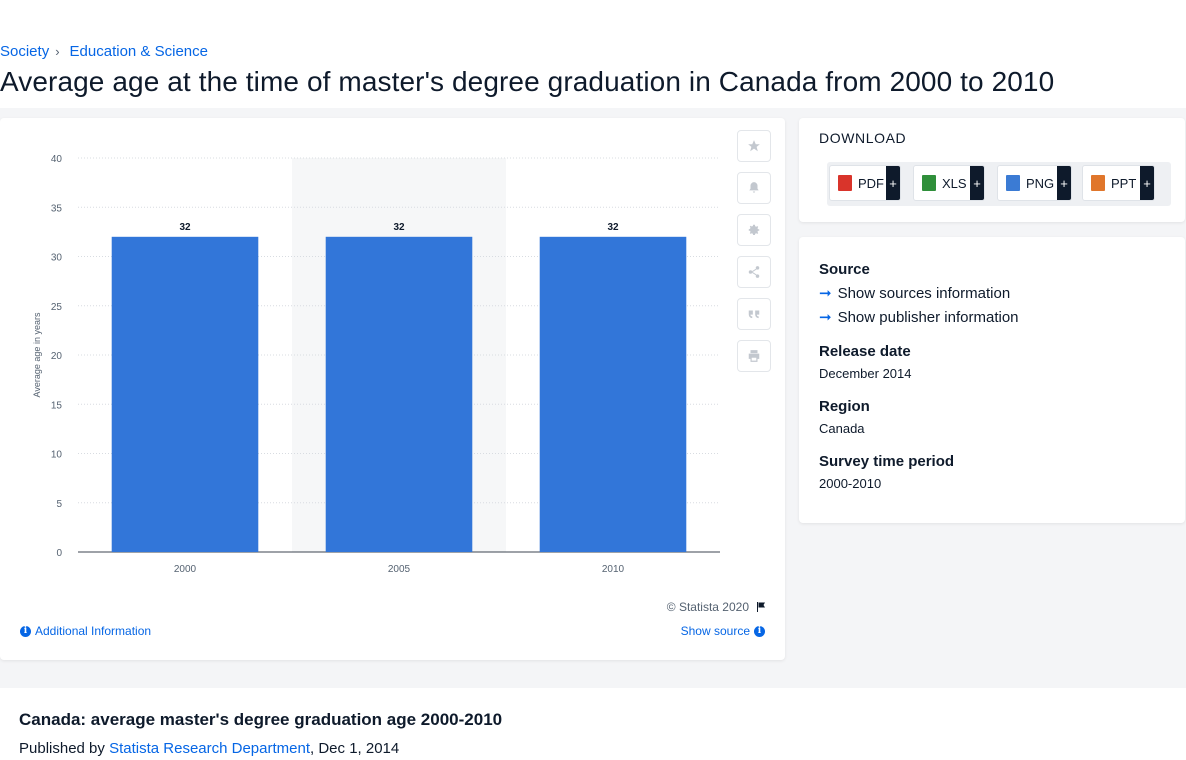 This screenshot has height=760, width=1186. I want to click on y-tick-label: 35, so click(57, 208).